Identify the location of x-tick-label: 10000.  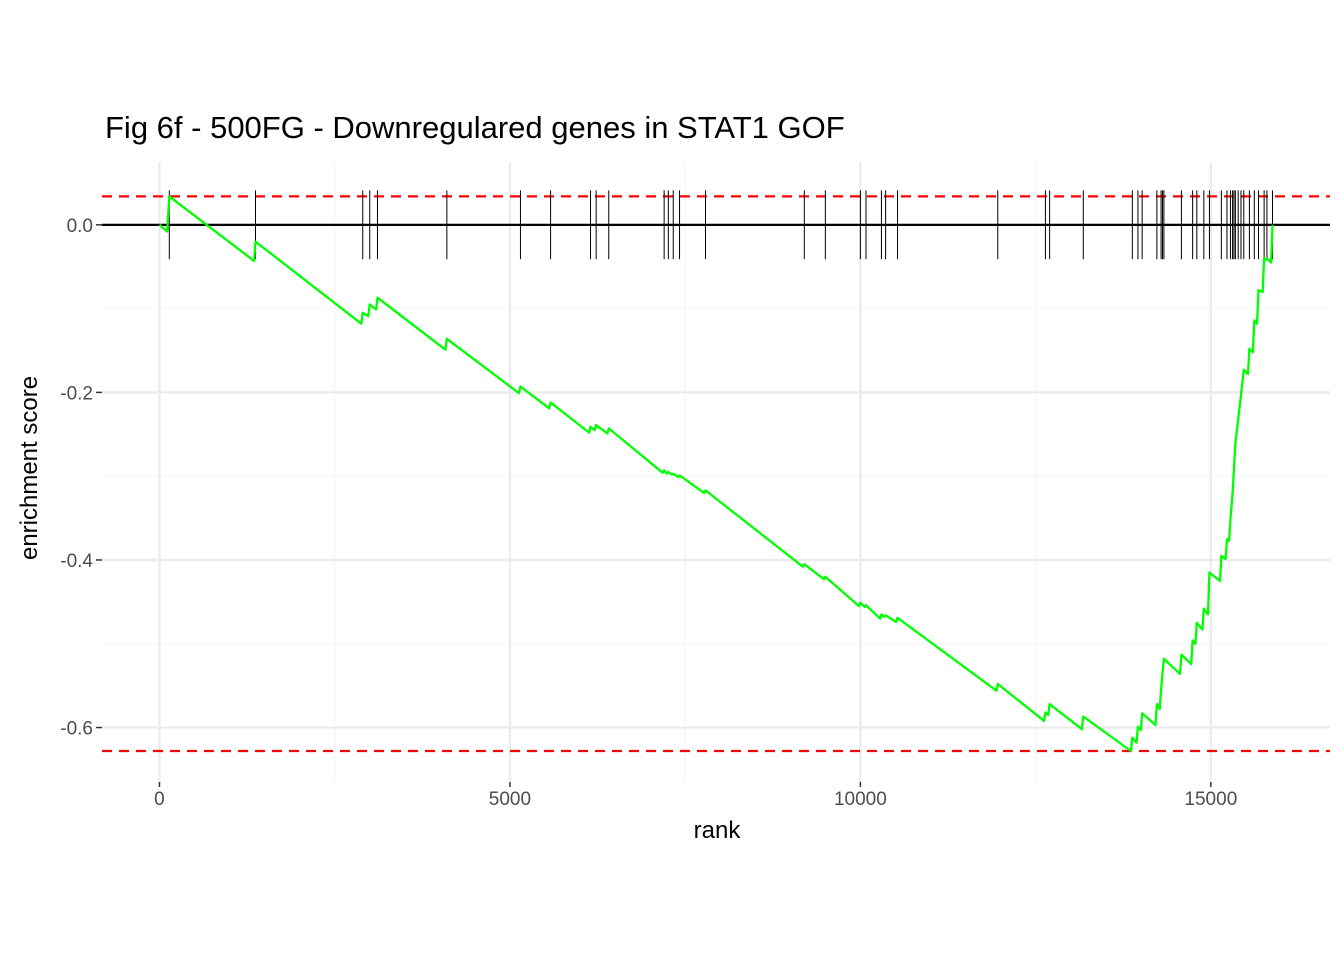
(860, 799).